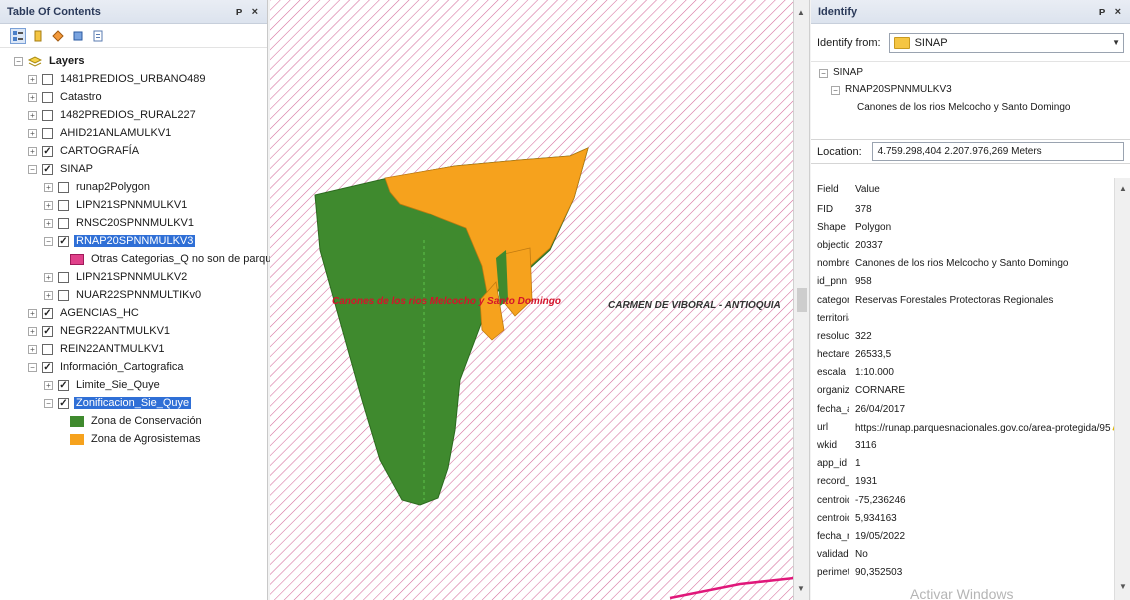 The width and height of the screenshot is (1130, 600). I want to click on tree-row-layer: + LIPN21SPNNMULKV2, so click(133, 277).